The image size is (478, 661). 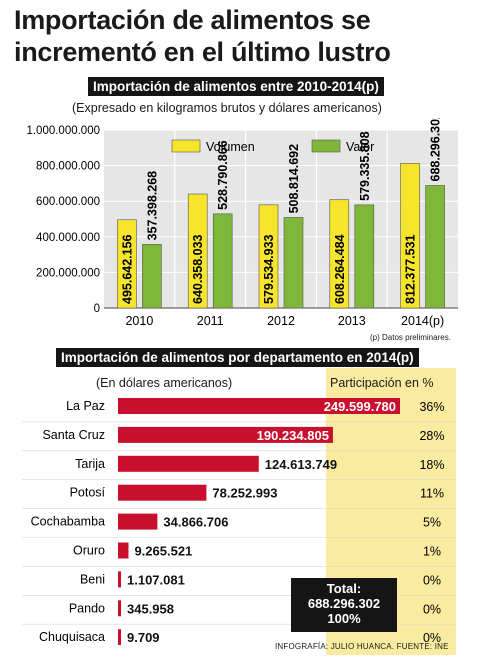 What do you see at coordinates (382, 383) in the screenshot?
I see `share-header: Participación en %` at bounding box center [382, 383].